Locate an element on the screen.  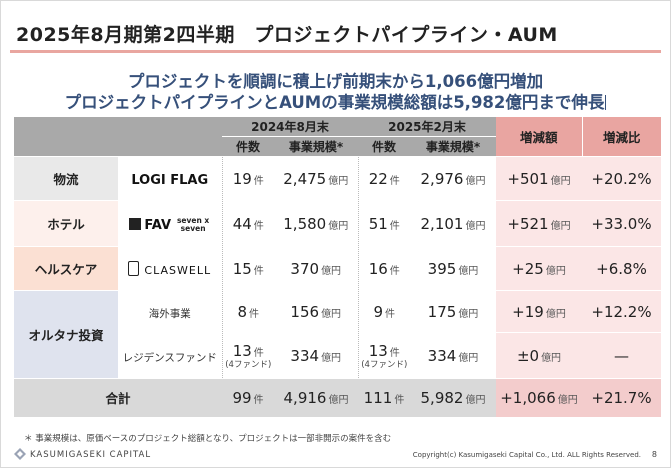
header-period-1: 2024年8月末 is located at coordinates (290, 126).